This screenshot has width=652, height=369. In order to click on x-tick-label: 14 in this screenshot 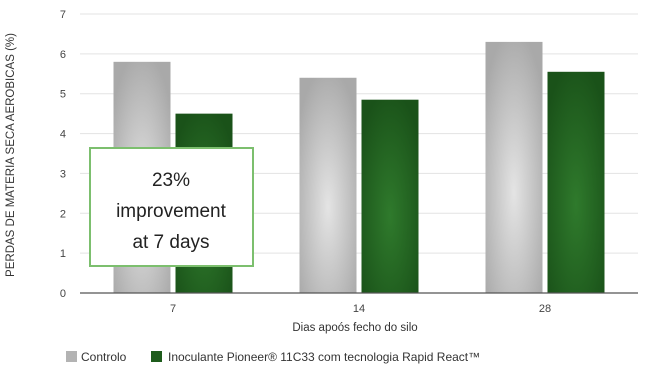, I will do `click(359, 309)`.